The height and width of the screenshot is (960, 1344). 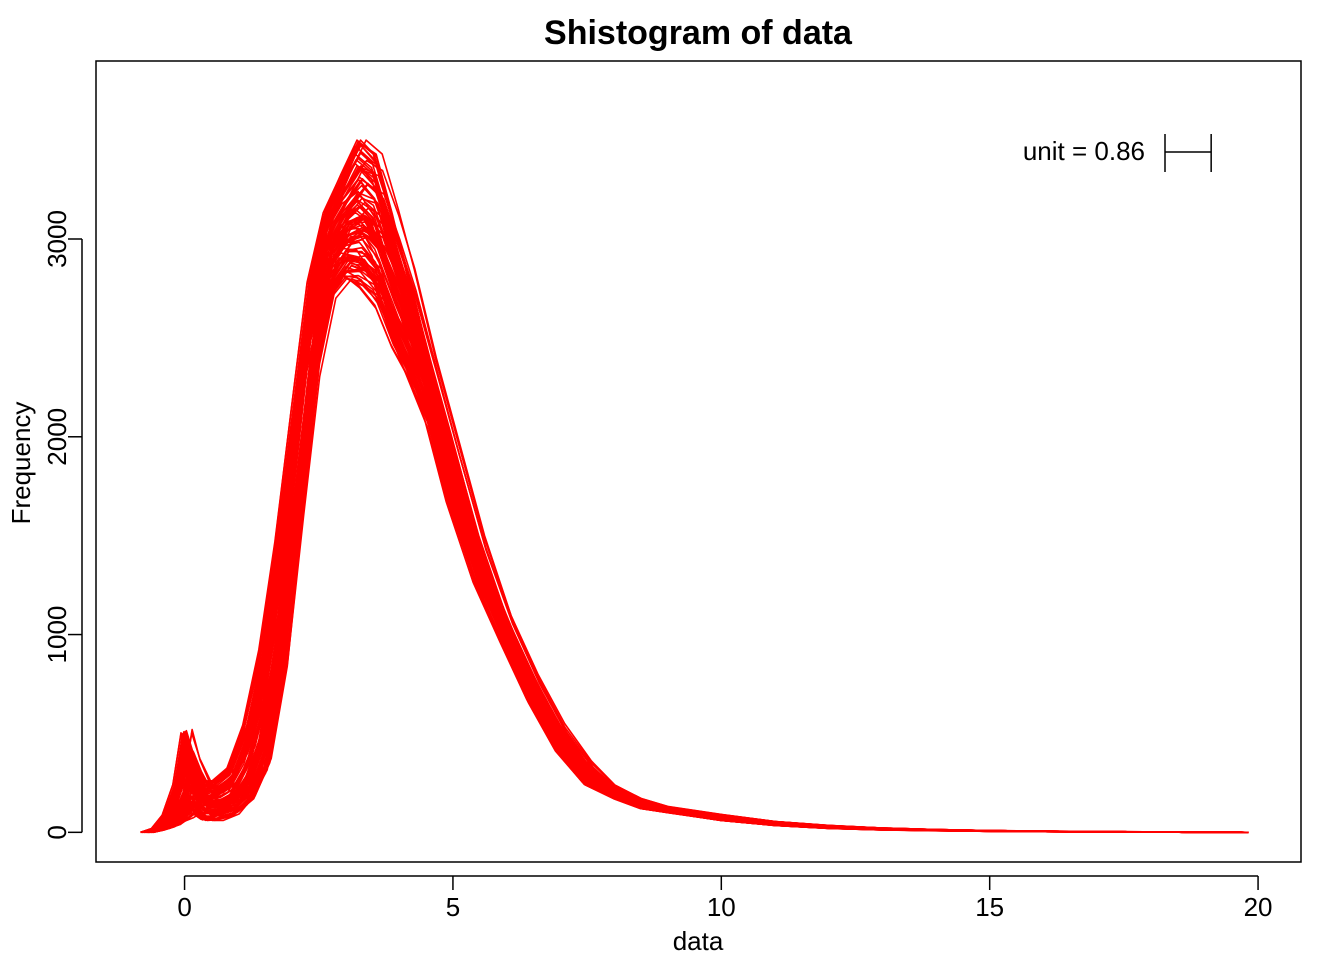 What do you see at coordinates (989, 907) in the screenshot?
I see `x-tick-label: 15` at bounding box center [989, 907].